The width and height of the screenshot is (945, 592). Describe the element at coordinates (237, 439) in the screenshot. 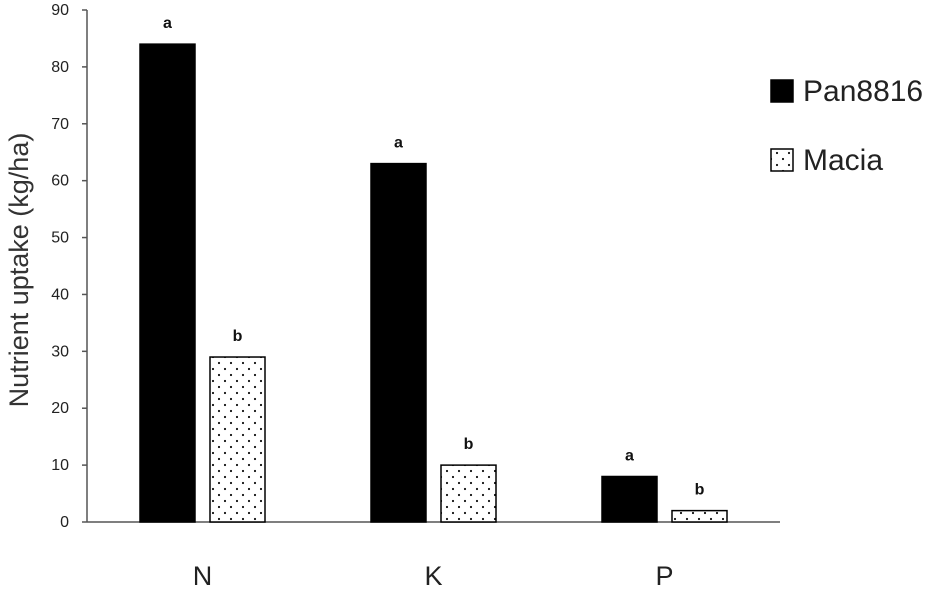

I see `bar-macia-n` at that location.